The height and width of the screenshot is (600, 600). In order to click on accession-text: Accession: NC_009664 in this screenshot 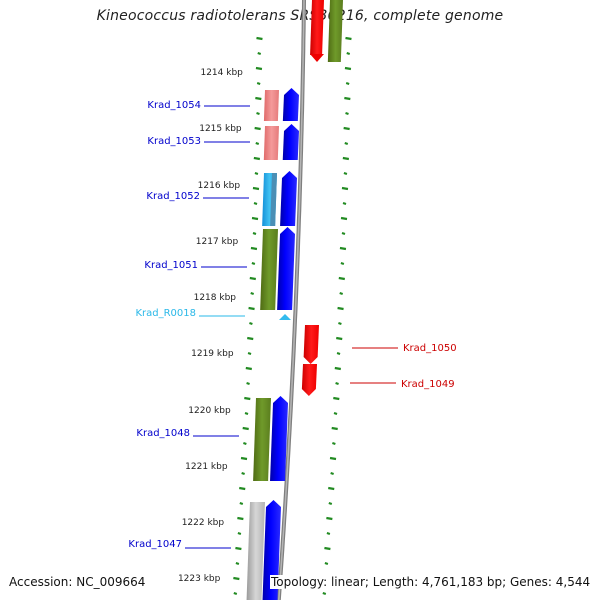, I will do `click(77, 582)`.